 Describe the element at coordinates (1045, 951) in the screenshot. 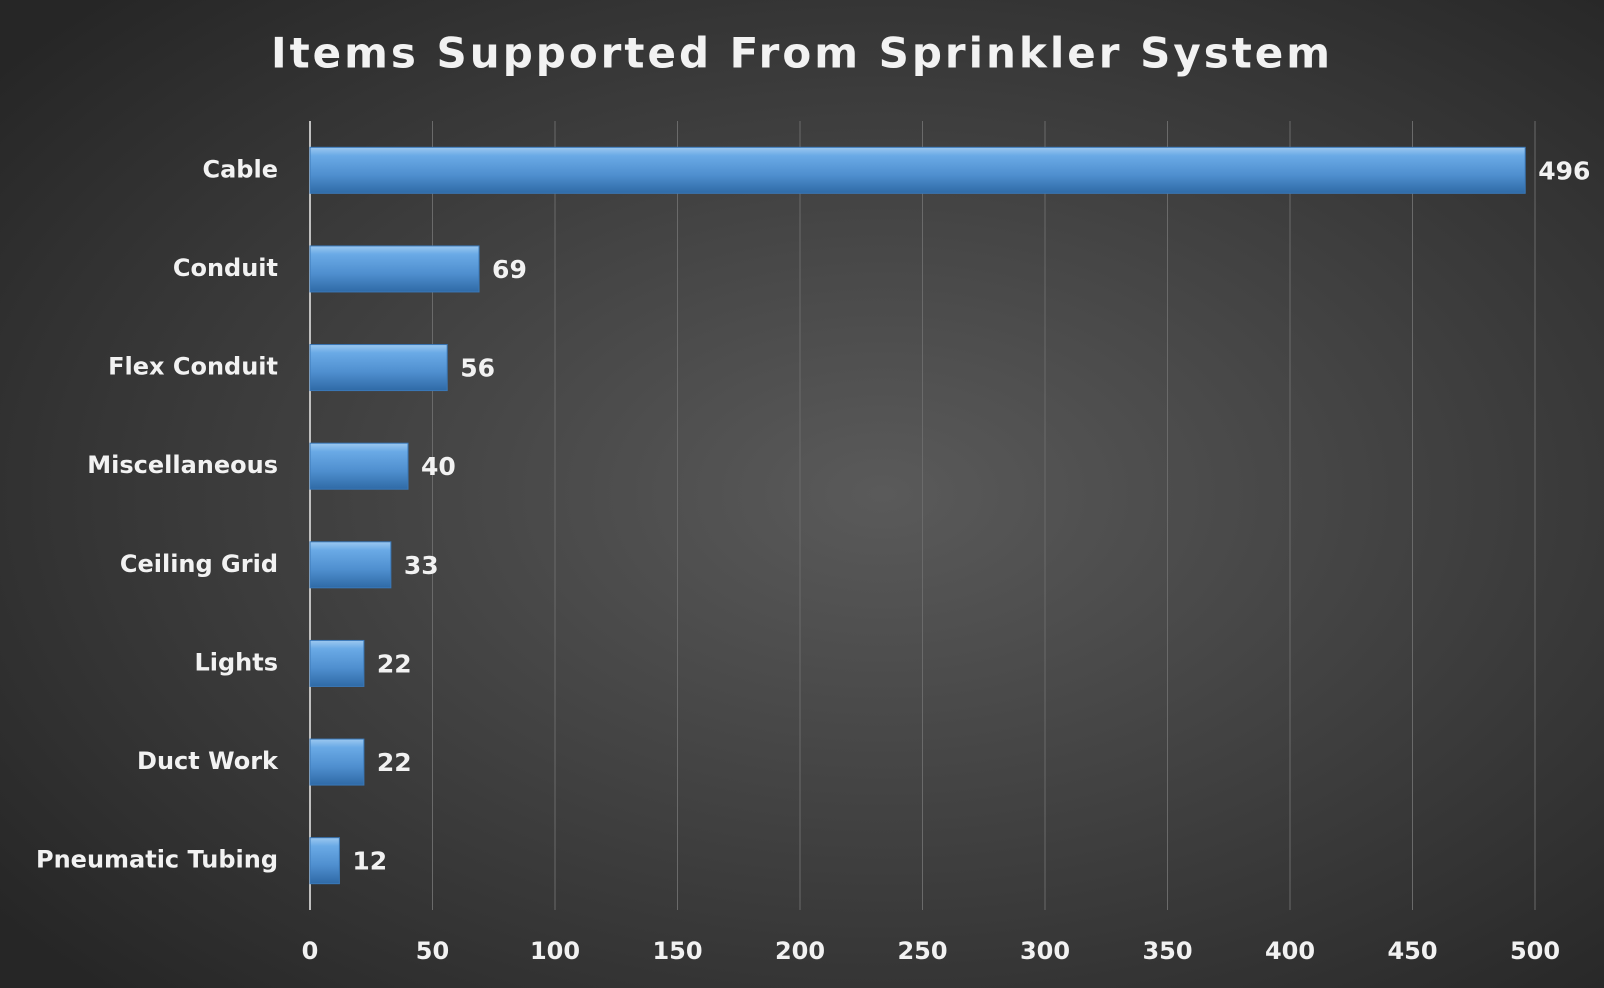

I see `x-tick-label: 300` at that location.